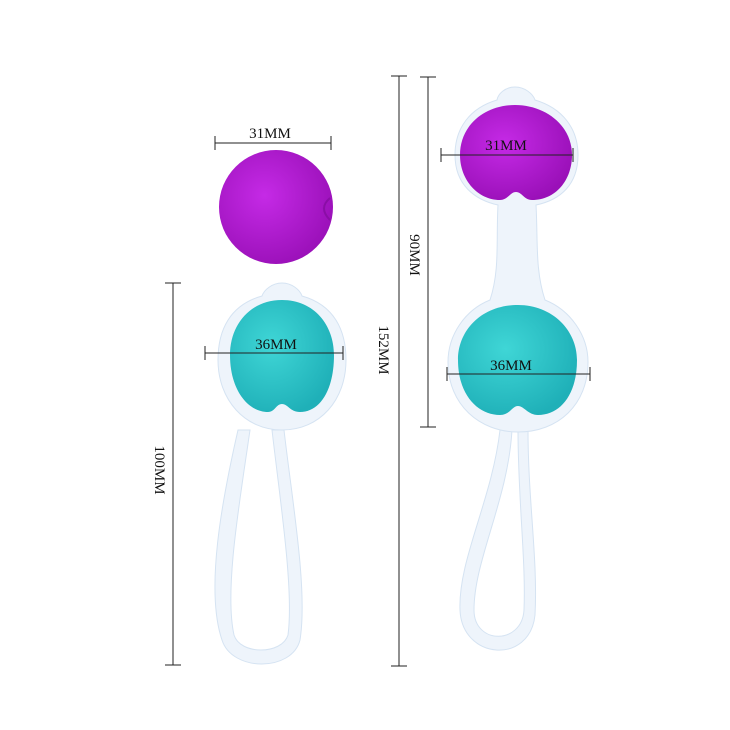  I want to click on loose-purple-ball, so click(276, 207).